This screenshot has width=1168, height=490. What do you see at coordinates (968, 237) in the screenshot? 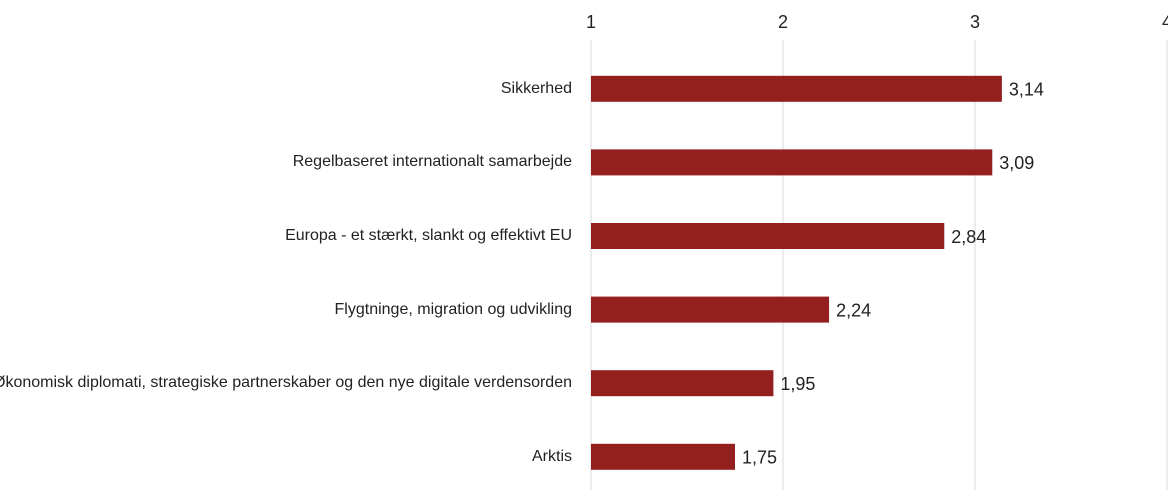
I see `value-label: 2,84` at bounding box center [968, 237].